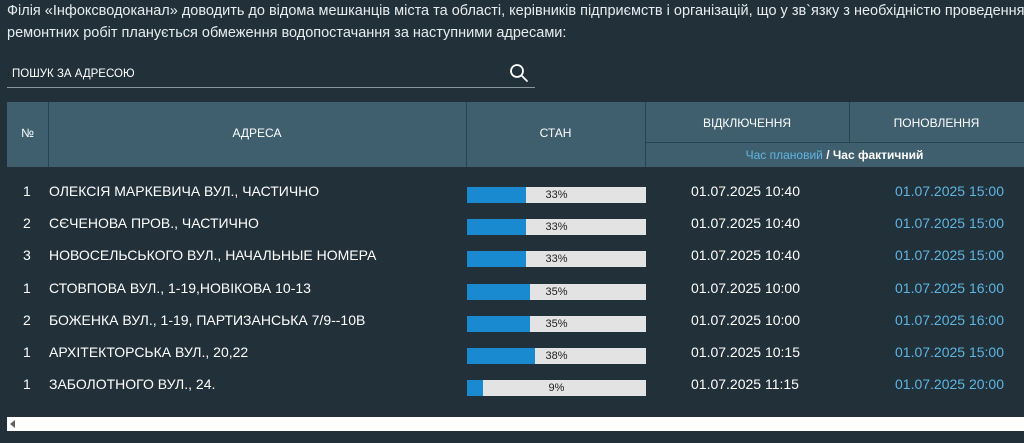  What do you see at coordinates (149, 352) in the screenshot?
I see `row-address: АРХІТЕКТОРСЬКА ВУЛ., 20,22` at bounding box center [149, 352].